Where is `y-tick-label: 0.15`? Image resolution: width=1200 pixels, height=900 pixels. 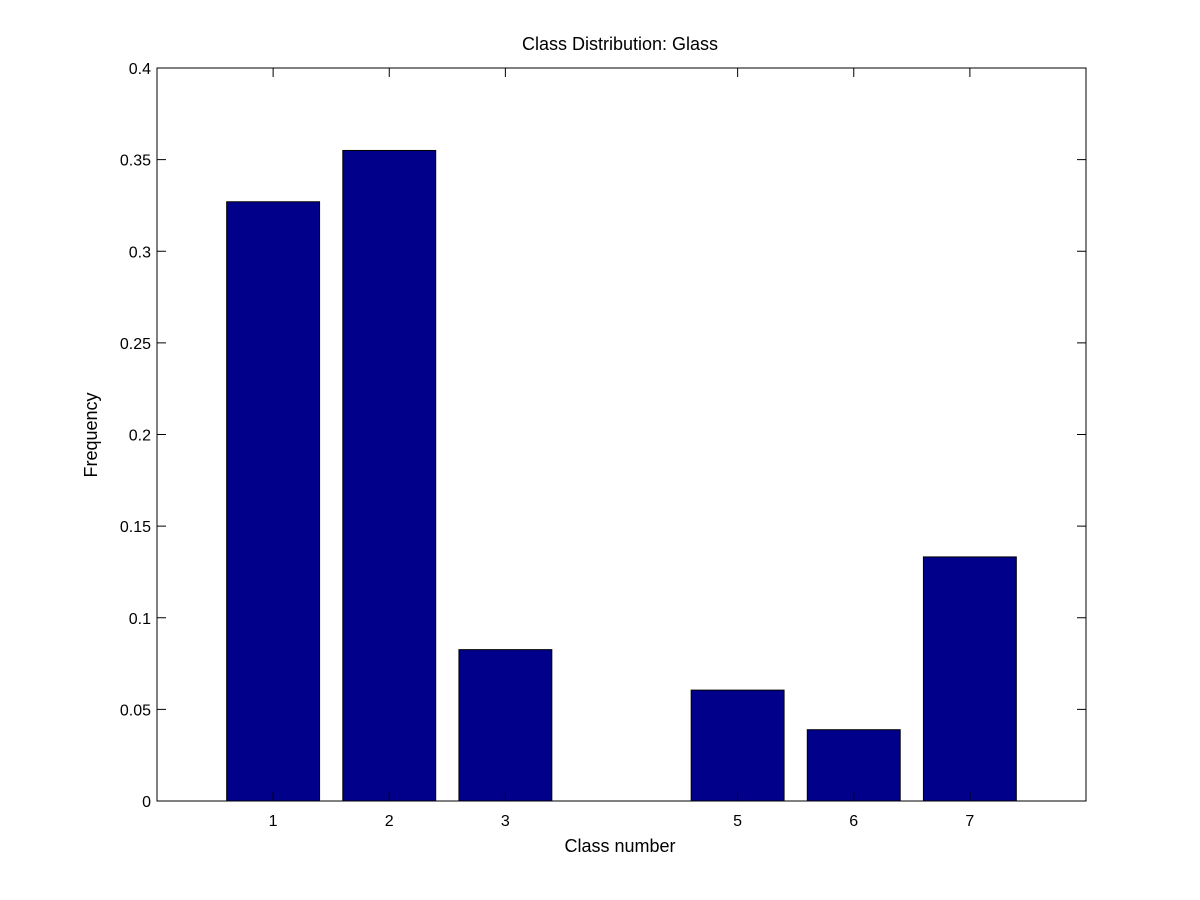
y-tick-label: 0.15 is located at coordinates (135, 527).